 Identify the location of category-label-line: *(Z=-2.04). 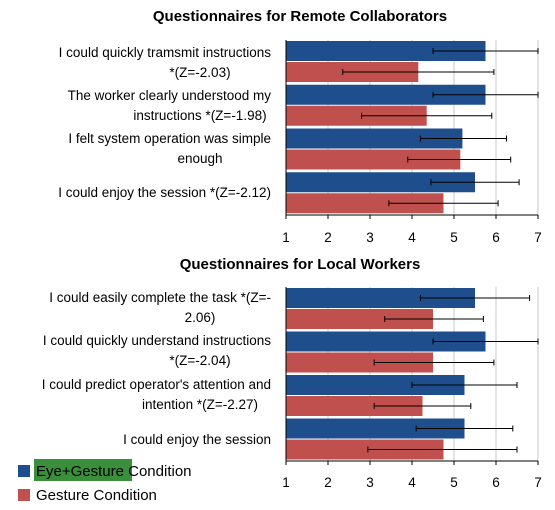
(199, 360).